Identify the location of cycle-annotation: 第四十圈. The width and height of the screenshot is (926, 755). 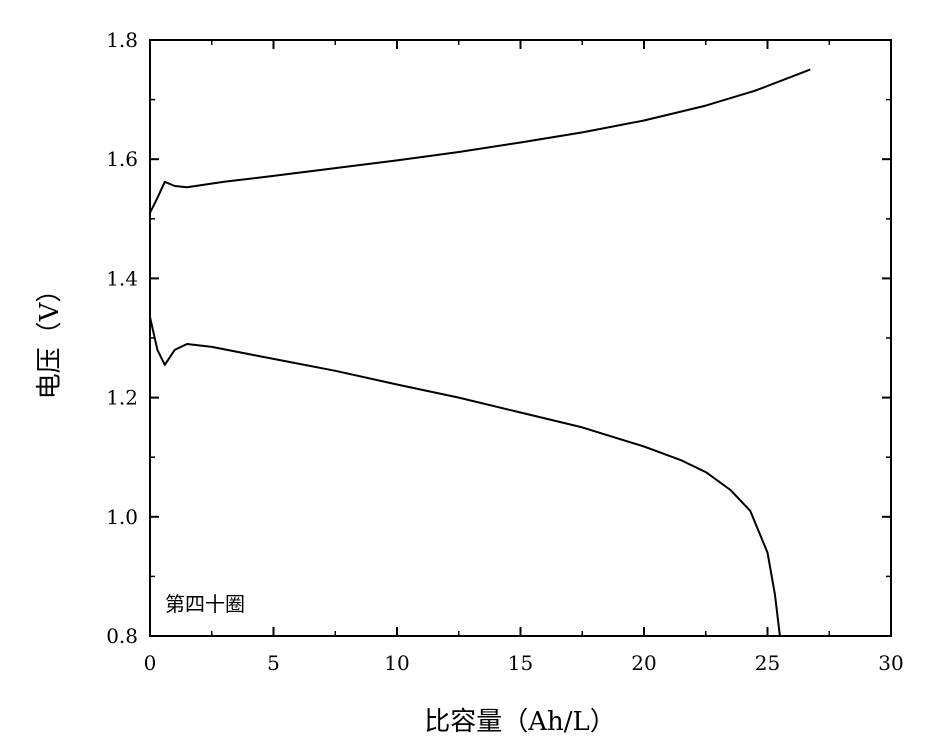
(205, 604).